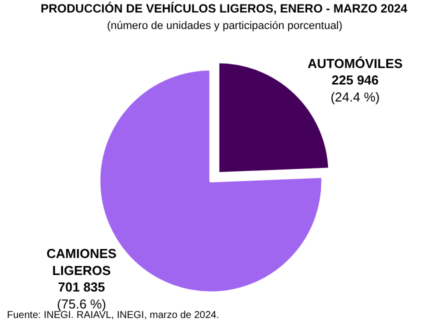 The height and width of the screenshot is (327, 448). Describe the element at coordinates (224, 8) in the screenshot. I see `chart-title: PRODUCCIÓN DE VEHÍCULOS LIGEROS, ENERO - MARZO 2024` at that location.